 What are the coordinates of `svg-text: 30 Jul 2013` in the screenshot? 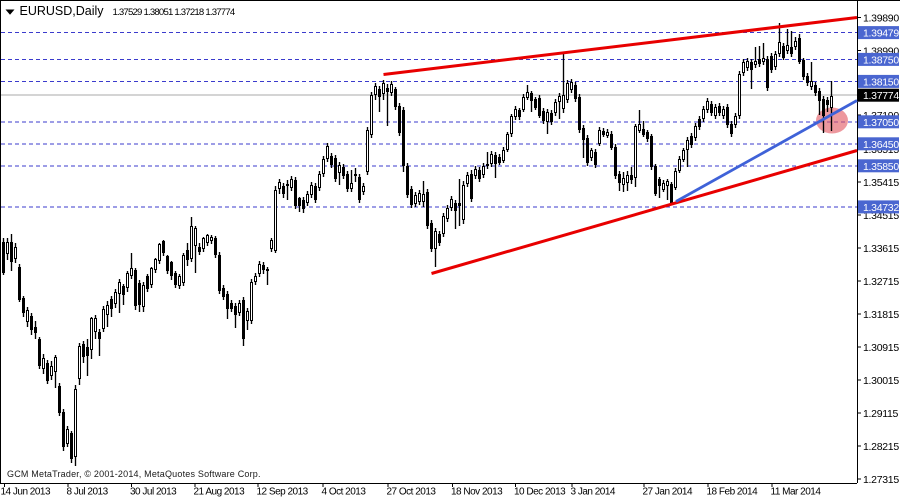 It's located at (153, 492).